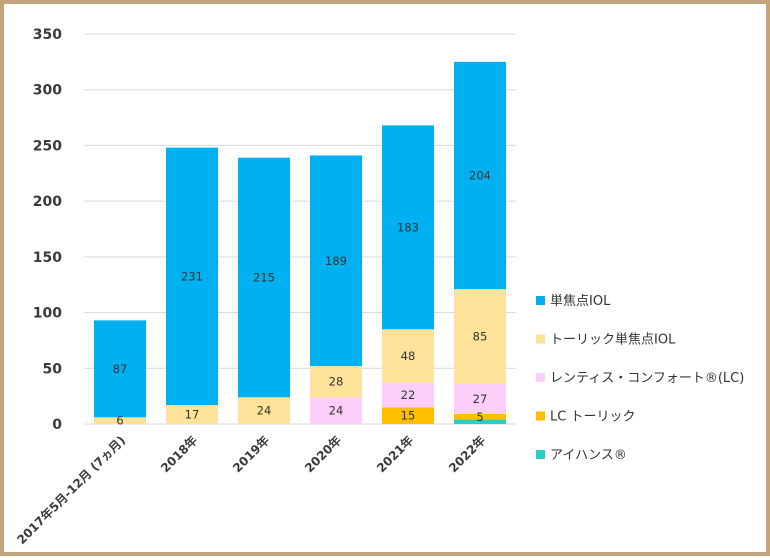  I want to click on data-label: 215, so click(264, 277).